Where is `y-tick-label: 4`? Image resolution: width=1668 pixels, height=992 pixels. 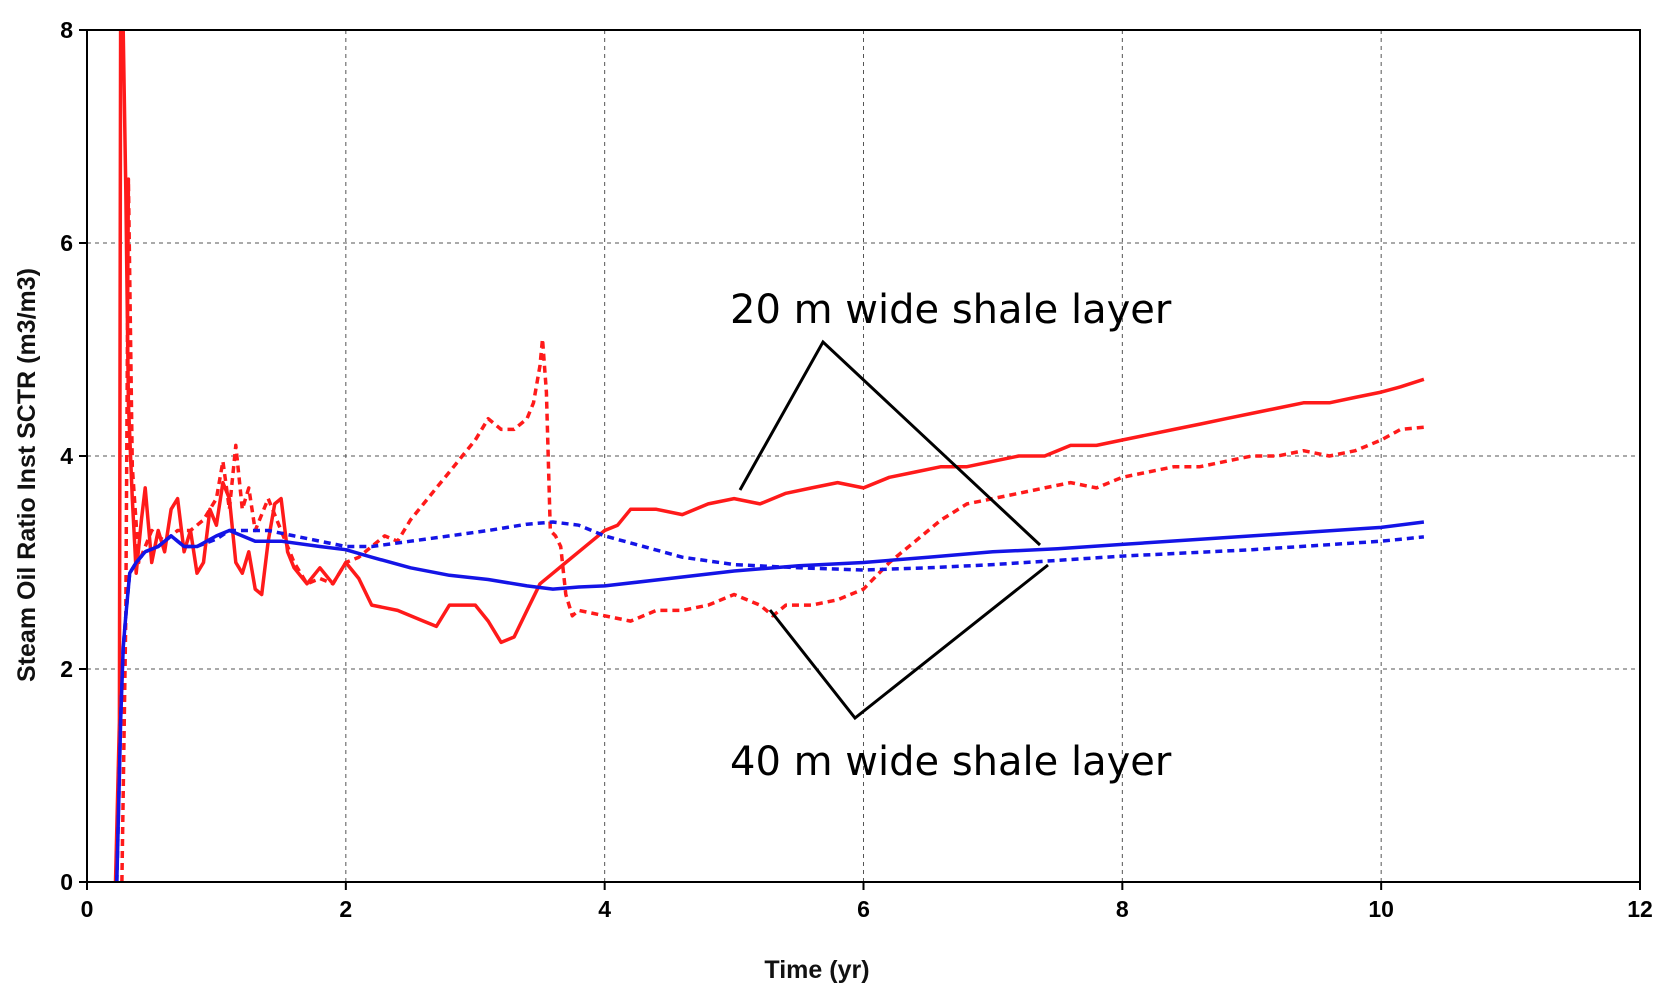 y-tick-label: 4 is located at coordinates (66, 456).